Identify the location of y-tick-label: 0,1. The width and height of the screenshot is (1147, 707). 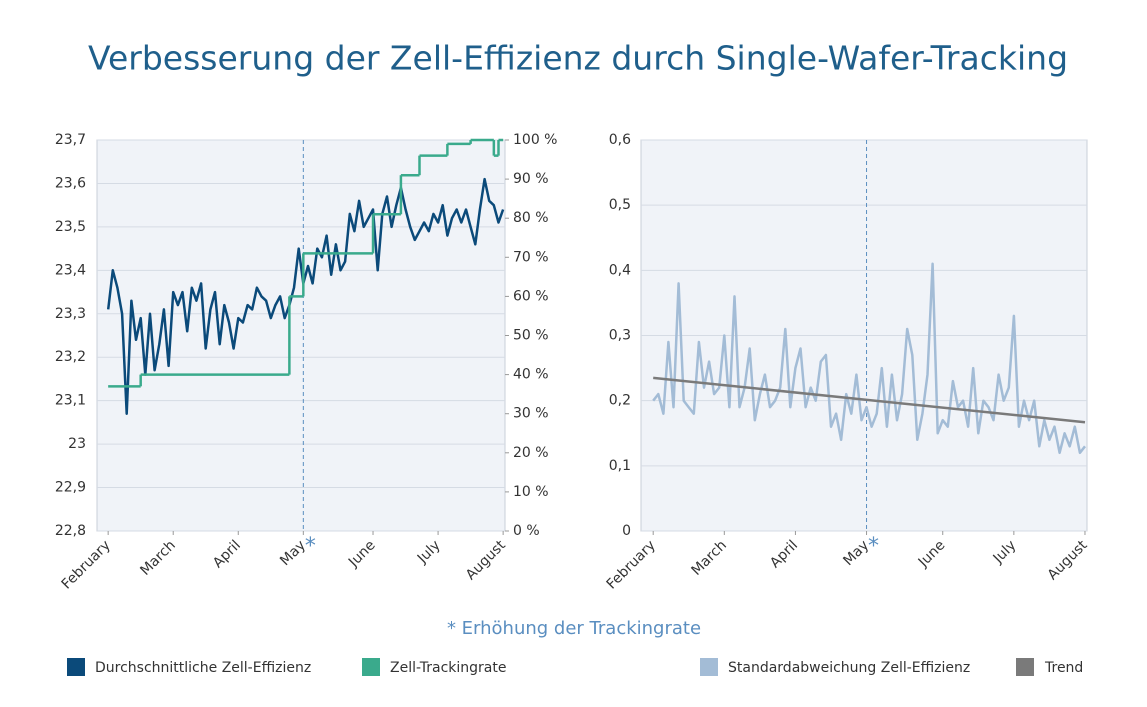
(620, 466).